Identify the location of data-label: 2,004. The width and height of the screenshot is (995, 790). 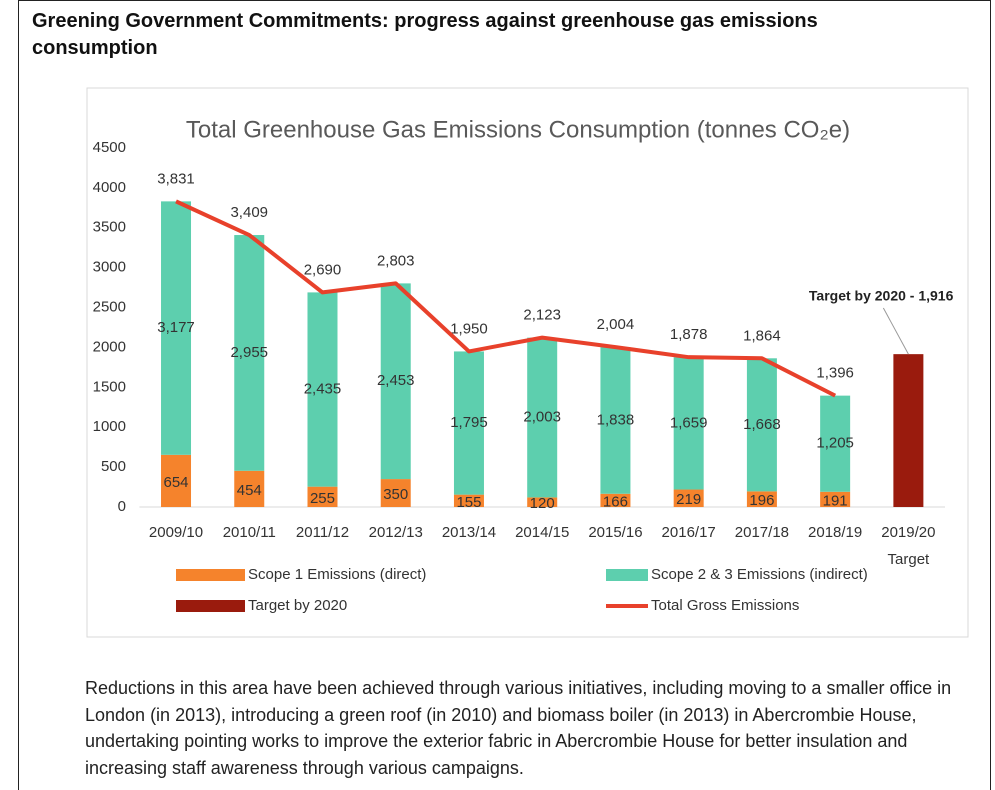
(616, 324).